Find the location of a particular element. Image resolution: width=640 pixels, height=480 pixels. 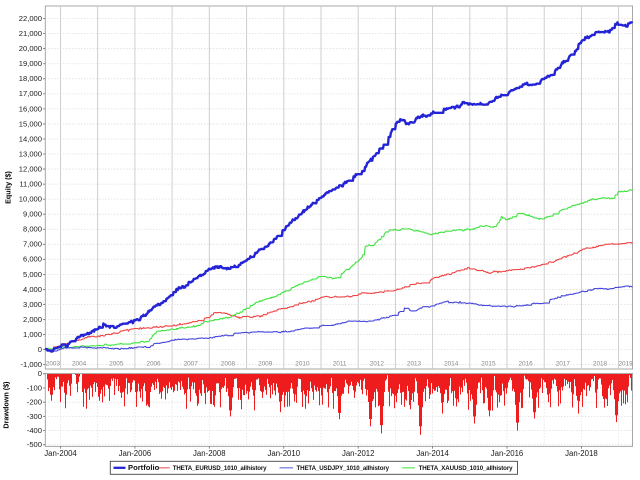

svg-text: -200 is located at coordinates (34, 402).